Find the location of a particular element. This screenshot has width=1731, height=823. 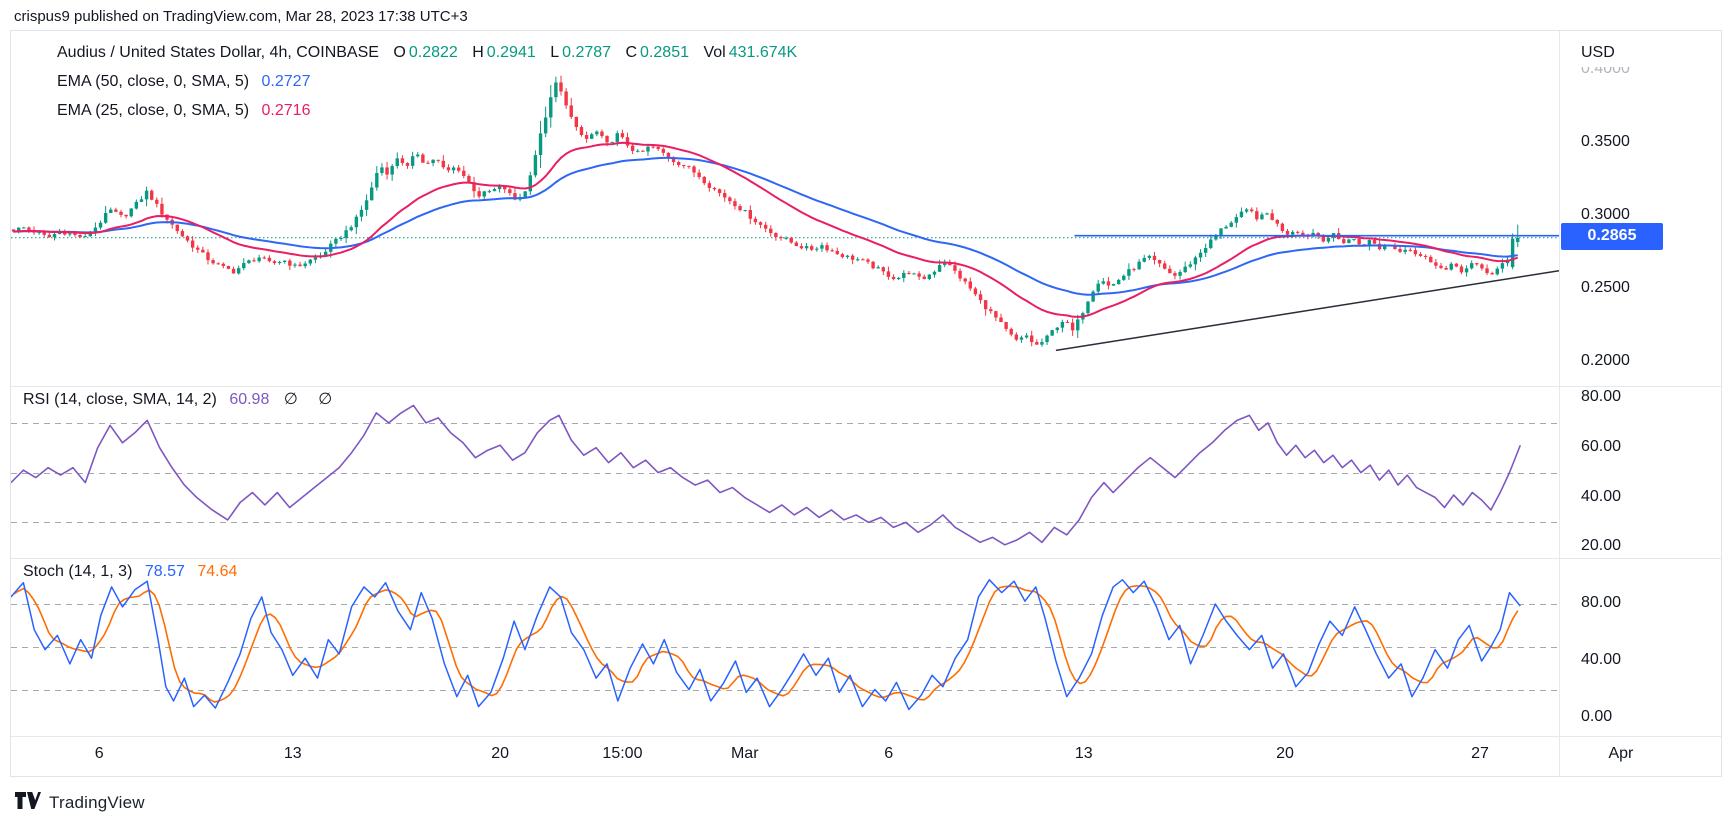

stoch-d-value: 74.64 is located at coordinates (217, 571).